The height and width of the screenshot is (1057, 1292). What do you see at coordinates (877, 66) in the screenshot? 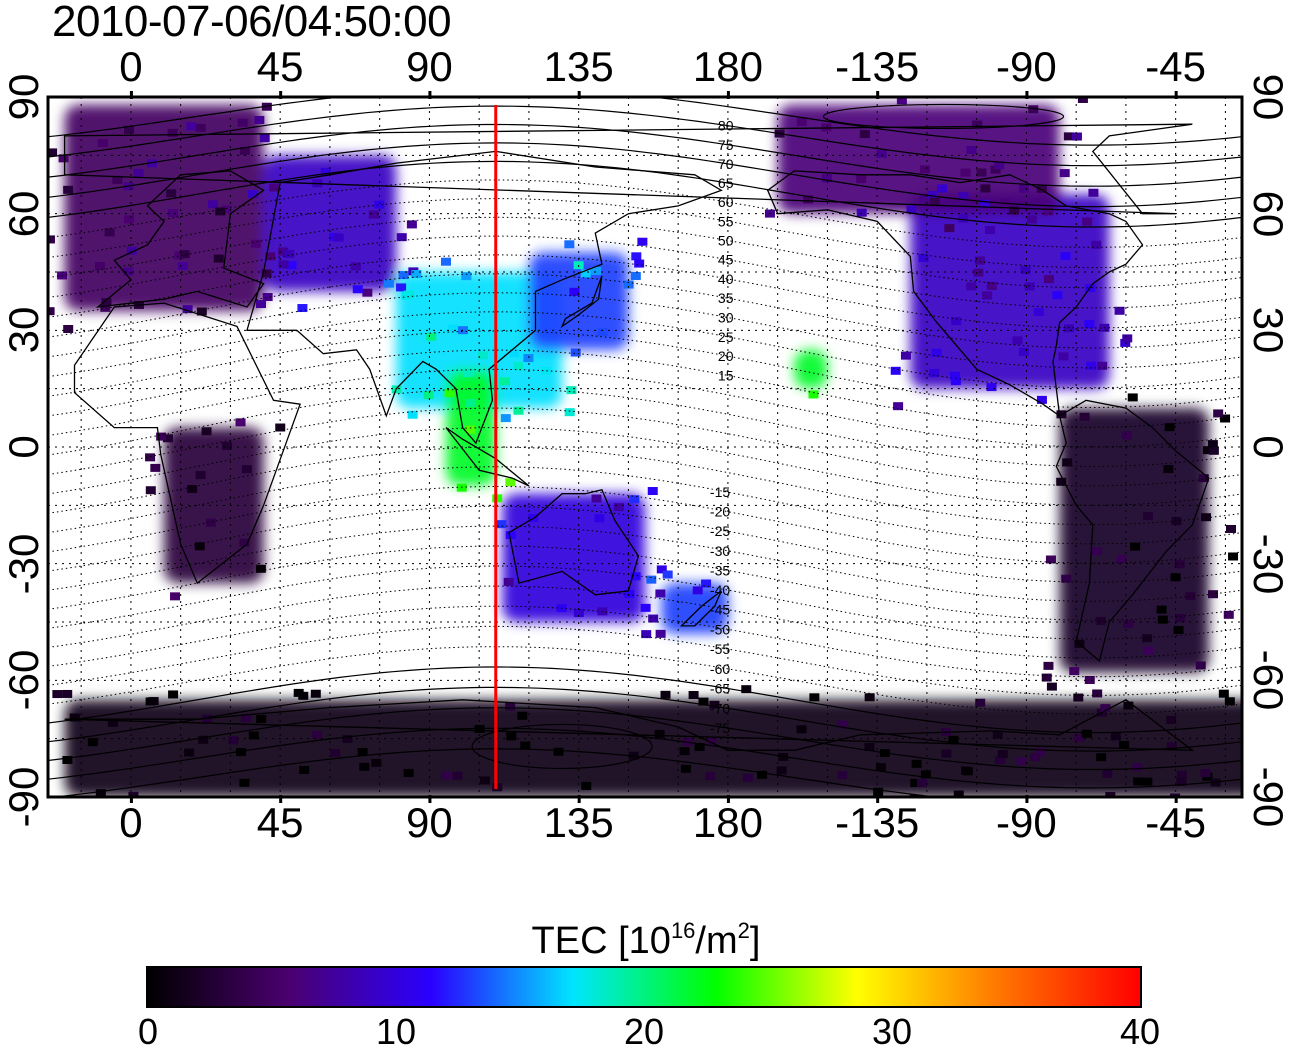
I see `top-longitude-label: -135` at bounding box center [877, 66].